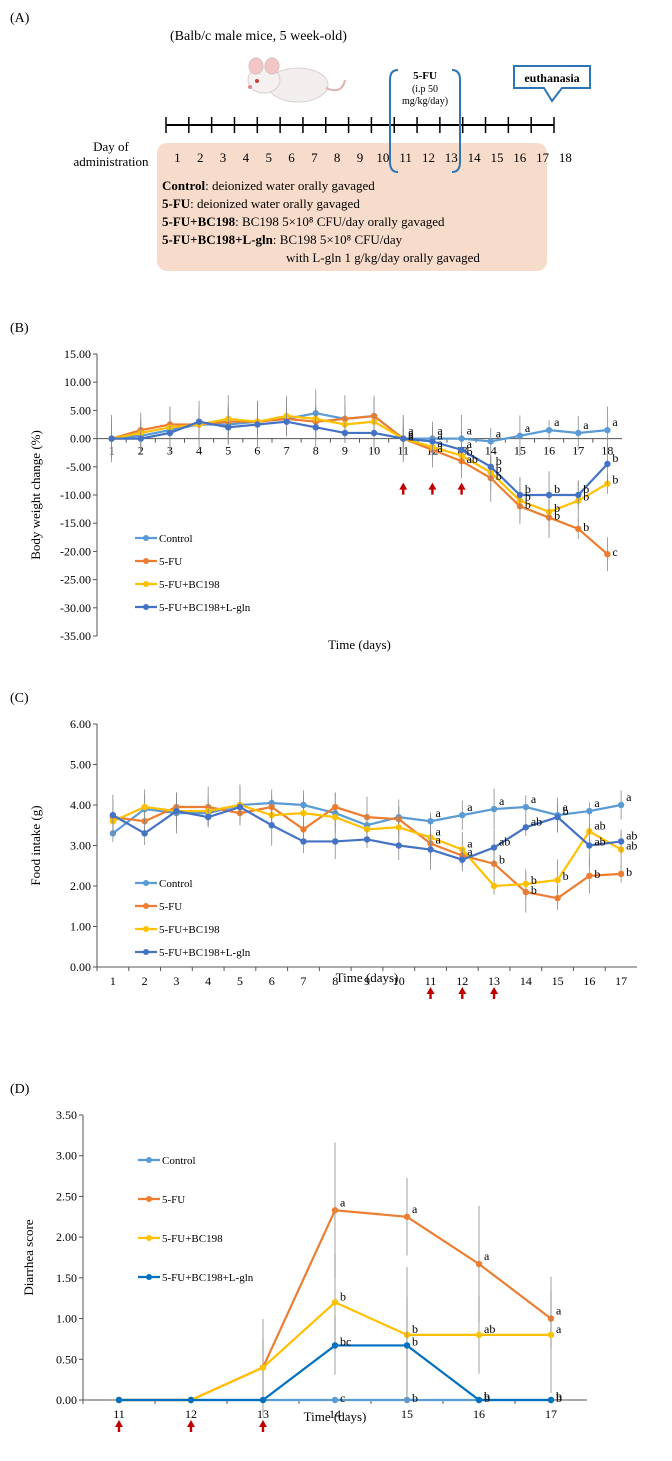 The image size is (672, 1461). Describe the element at coordinates (205, 953) in the screenshot. I see `legend-label: 5-FU+BC198+L-gln` at that location.